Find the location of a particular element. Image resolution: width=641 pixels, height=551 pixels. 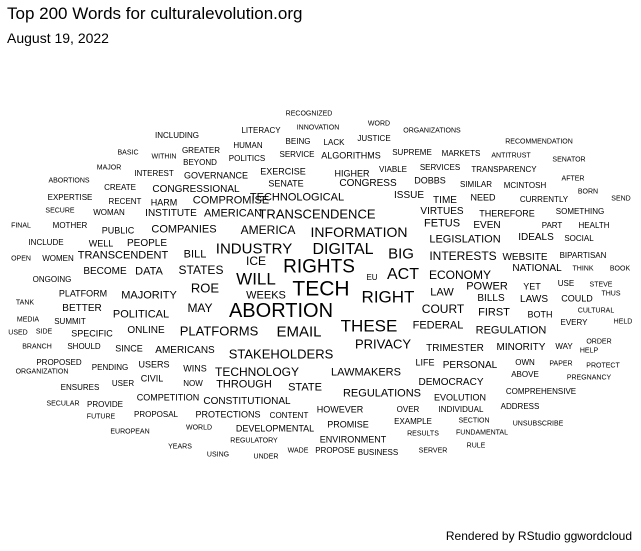

cloud-word: HELD is located at coordinates (623, 322).